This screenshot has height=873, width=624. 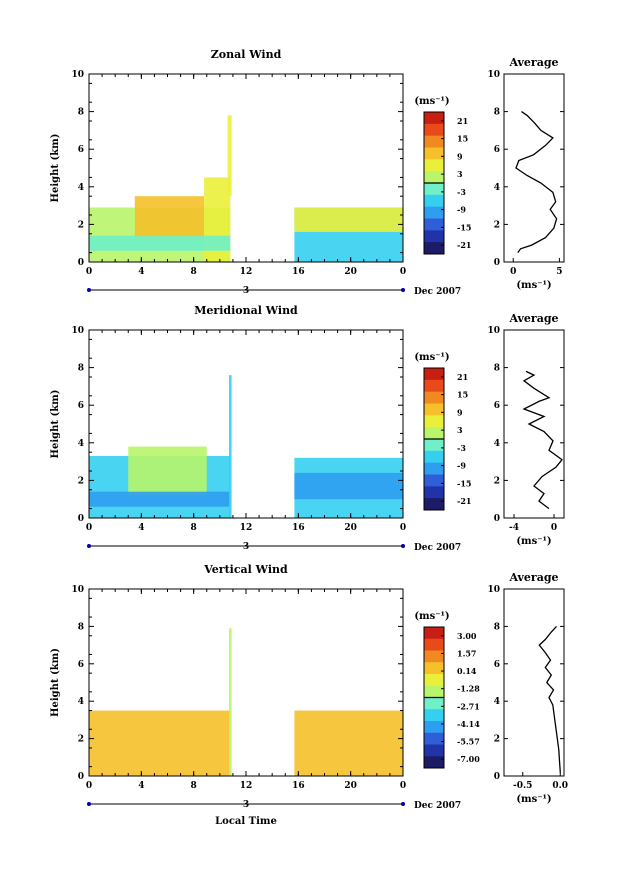 I want to click on average-title: Average, so click(x=533, y=318).